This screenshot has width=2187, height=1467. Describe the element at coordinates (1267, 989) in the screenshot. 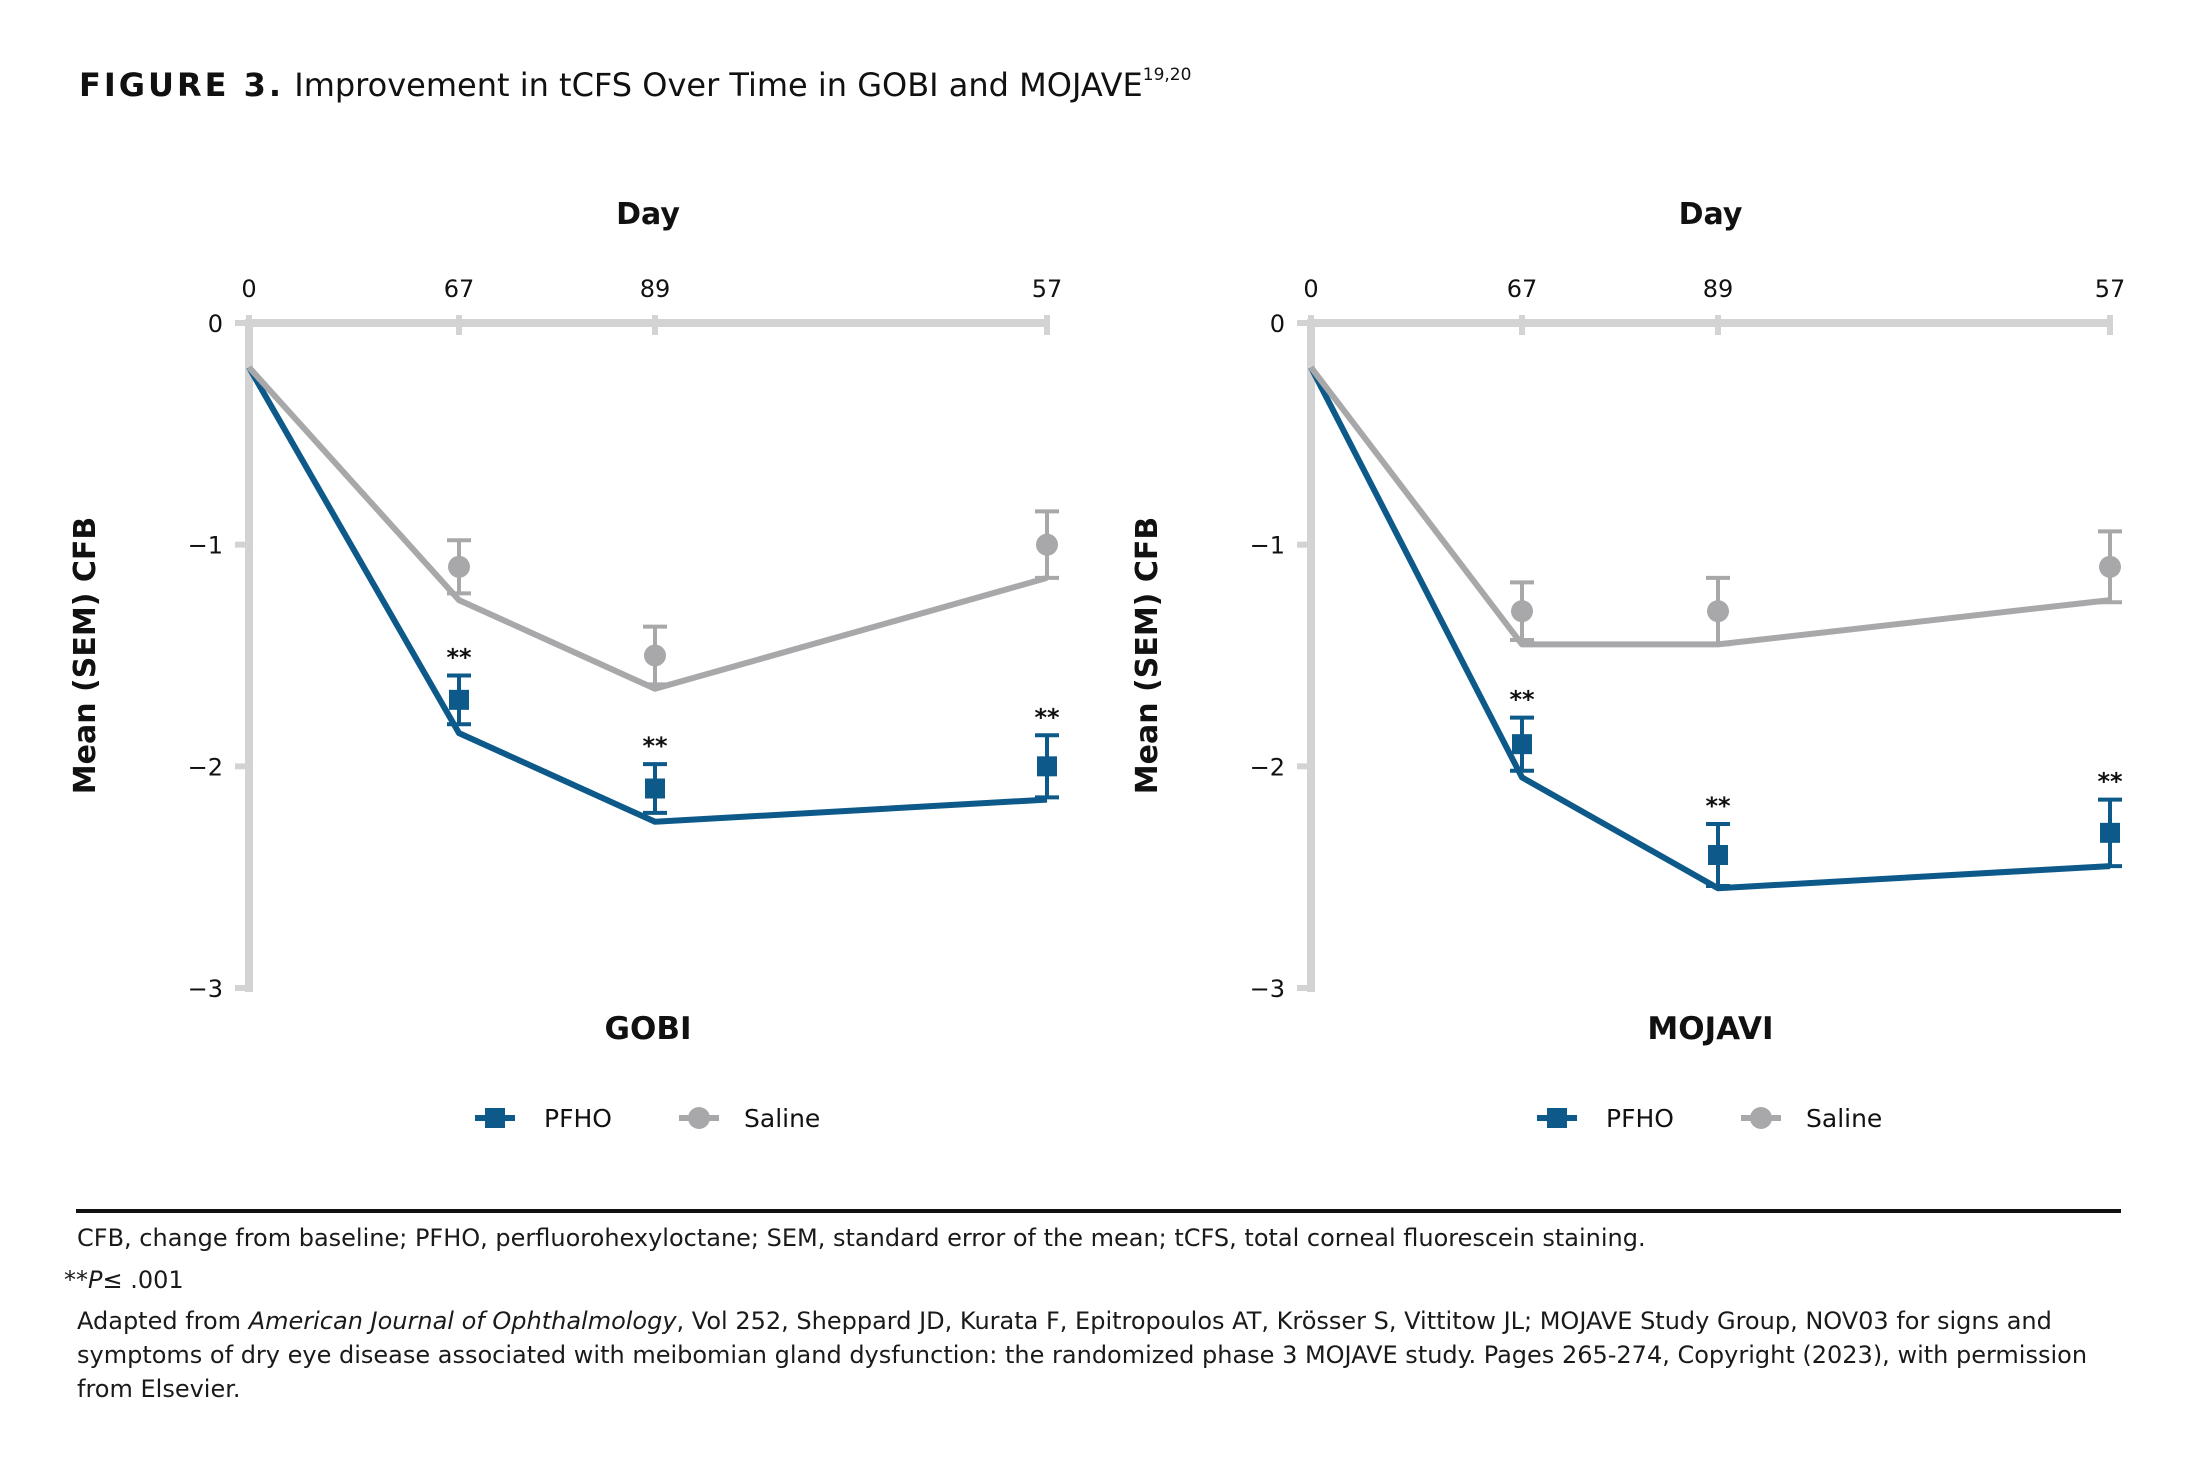

I see `chart2-y-tick-label: −3` at that location.